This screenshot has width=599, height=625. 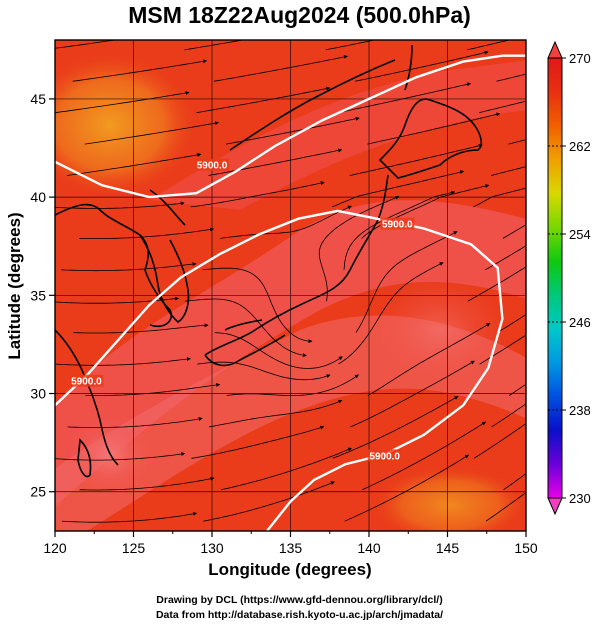 I want to click on colorbar-scale, so click(x=555, y=278).